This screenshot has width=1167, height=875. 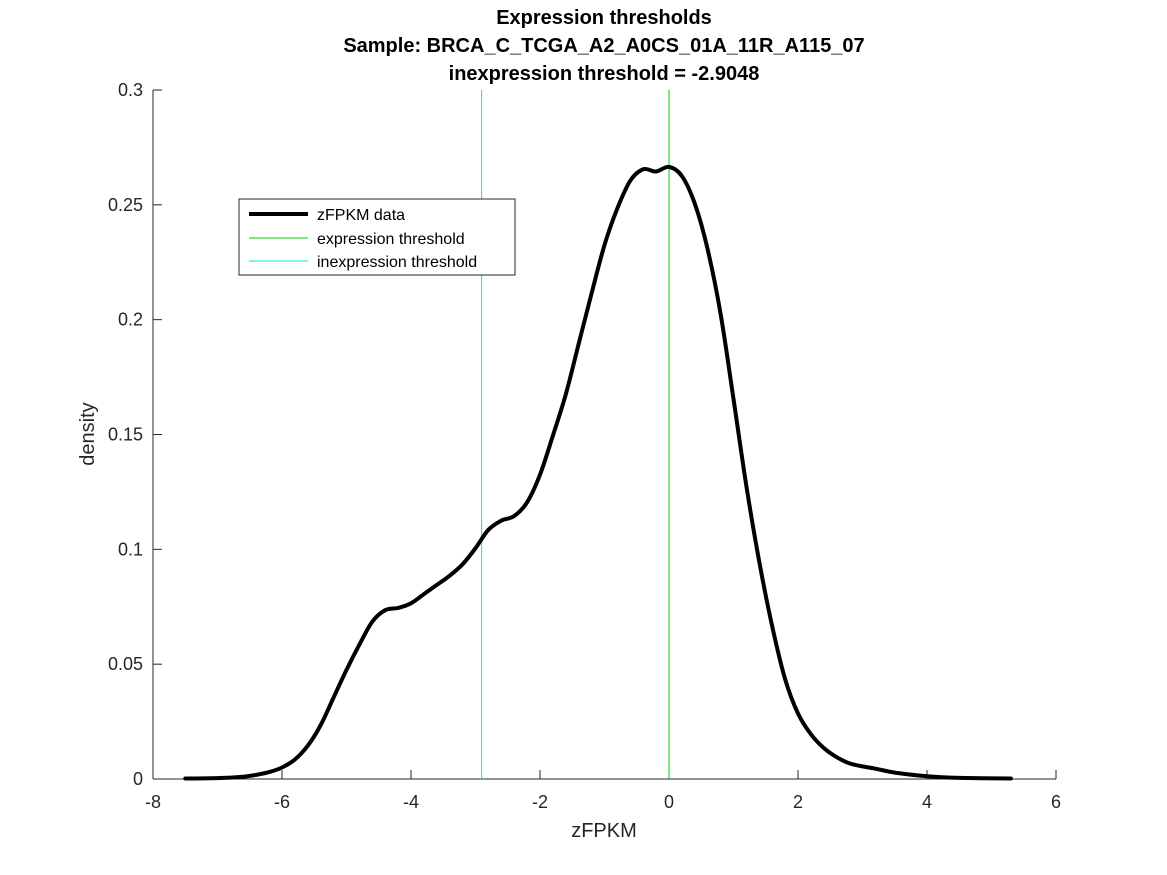 What do you see at coordinates (411, 802) in the screenshot?
I see `x-tick-label: -4` at bounding box center [411, 802].